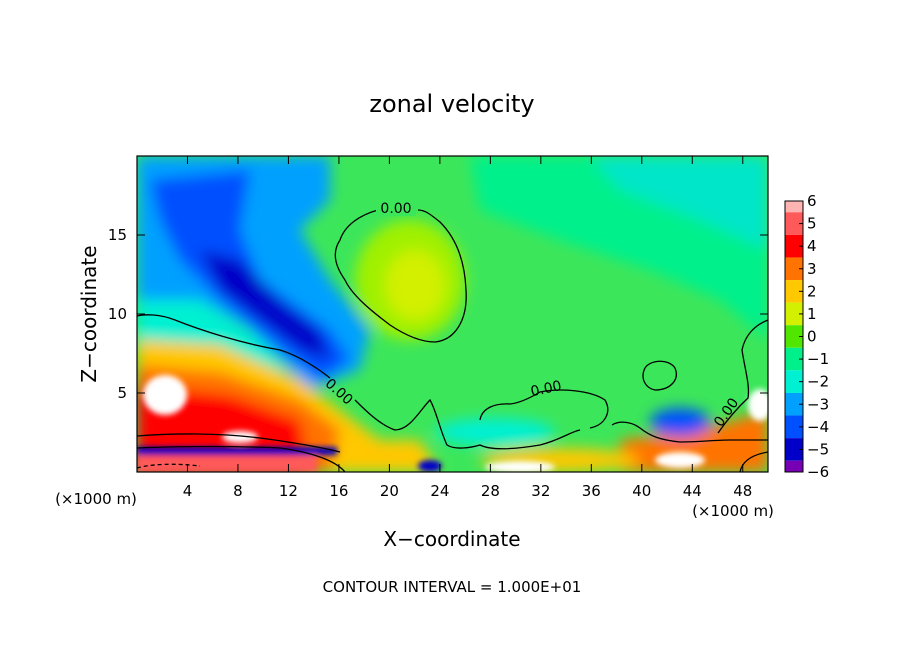 The image size is (904, 654). What do you see at coordinates (742, 491) in the screenshot?
I see `x-tick-label: 48` at bounding box center [742, 491].